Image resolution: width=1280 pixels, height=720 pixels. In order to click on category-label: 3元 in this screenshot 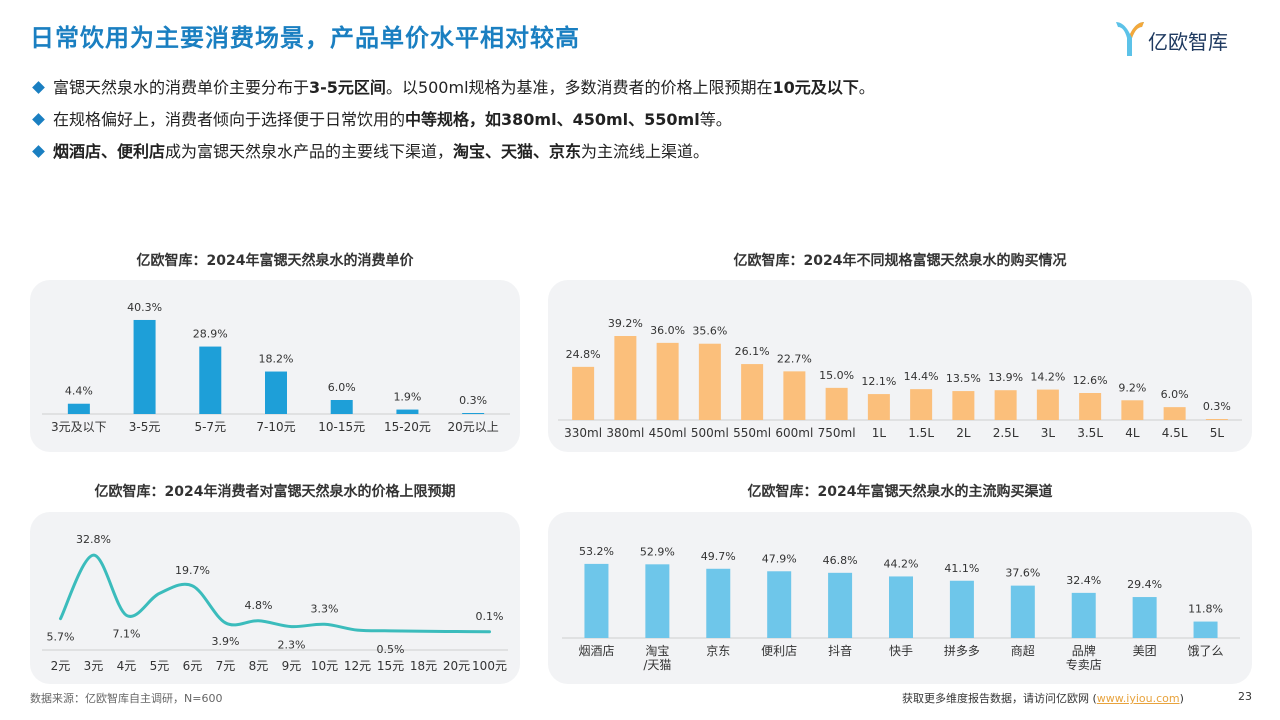, I will do `click(94, 666)`.